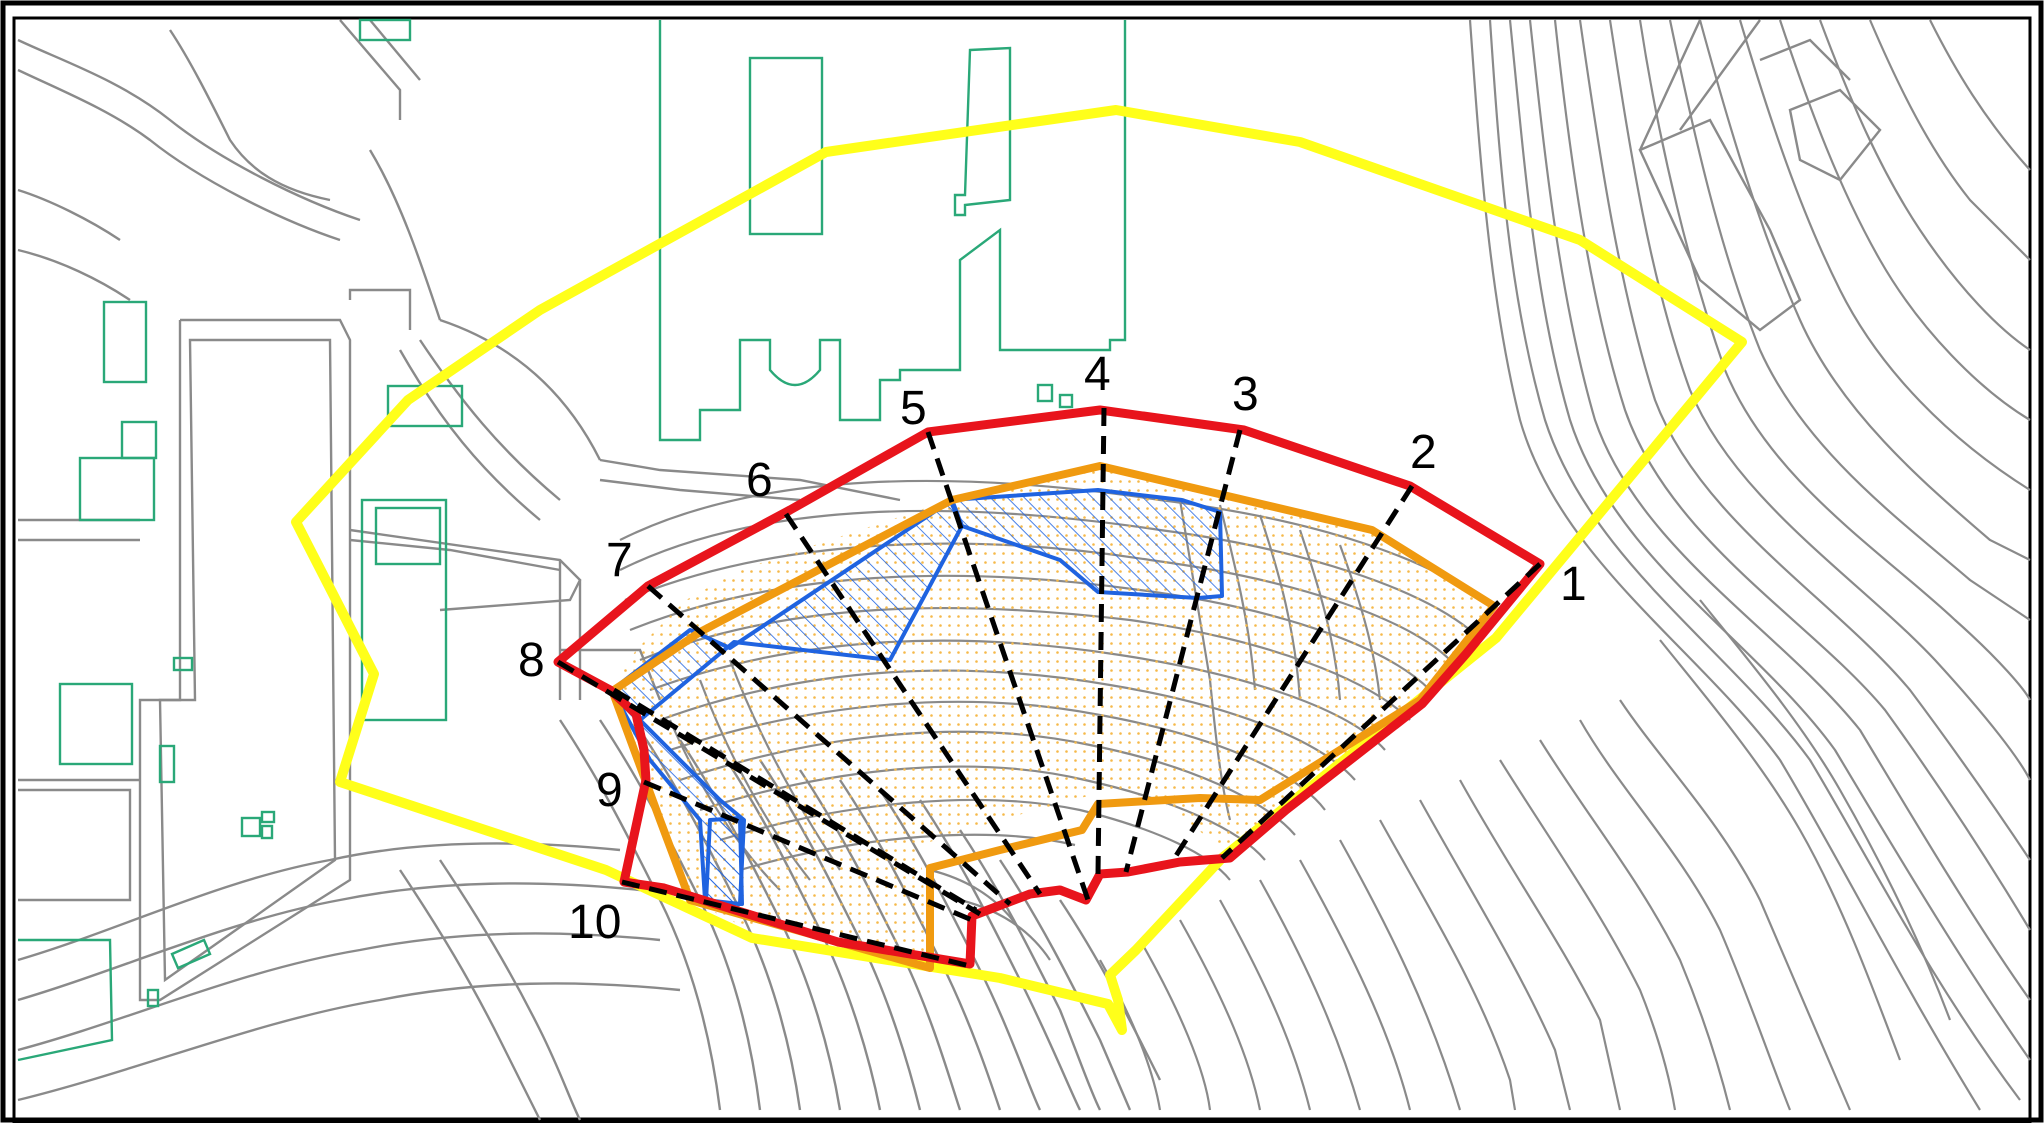  Describe the element at coordinates (1423, 452) in the screenshot. I see `section-label-2: 2` at that location.